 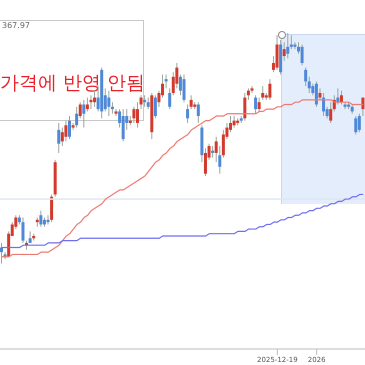 What do you see at coordinates (16, 25) in the screenshot?
I see `text: 367.97` at bounding box center [16, 25].